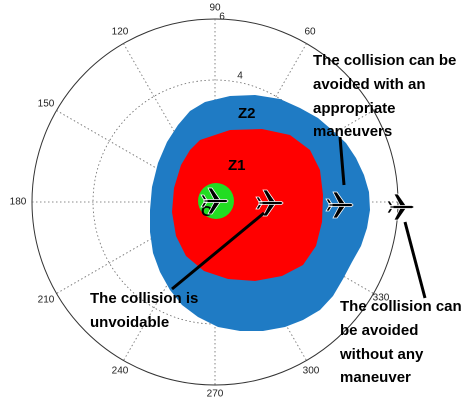 Image resolution: width=472 pixels, height=404 pixels. What do you see at coordinates (310, 32) in the screenshot?
I see `angle-label: 60` at bounding box center [310, 32].